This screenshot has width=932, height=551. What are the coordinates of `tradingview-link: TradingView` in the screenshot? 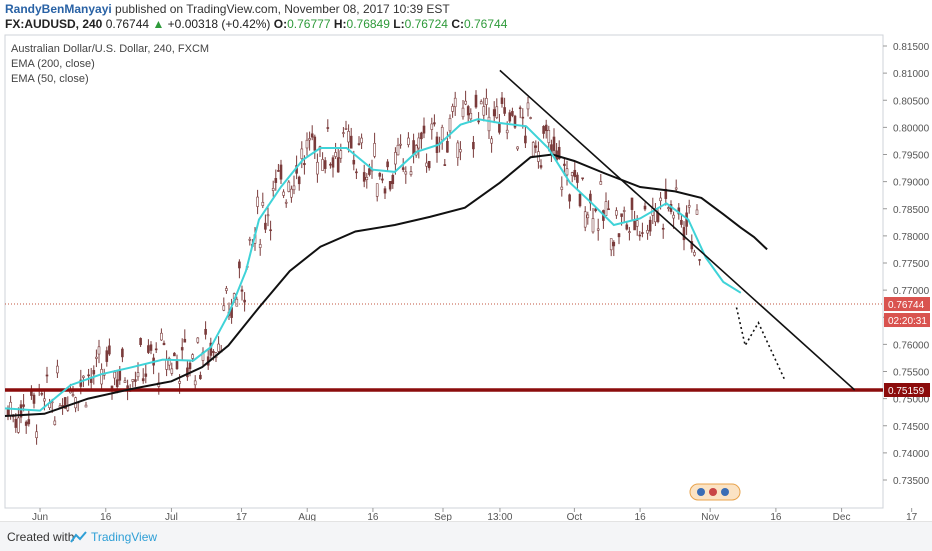 It's located at (124, 537).